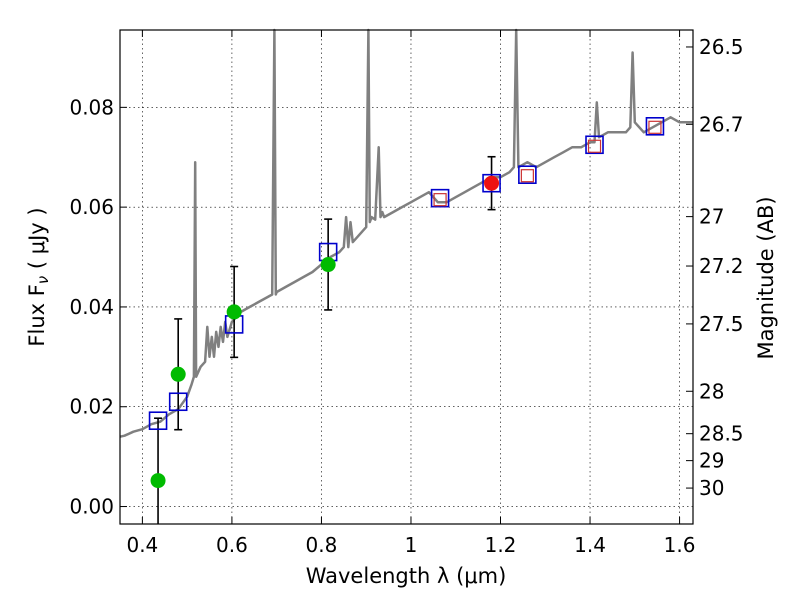  Describe the element at coordinates (721, 266) in the screenshot. I see `y2-tick-label: 27.2` at that location.